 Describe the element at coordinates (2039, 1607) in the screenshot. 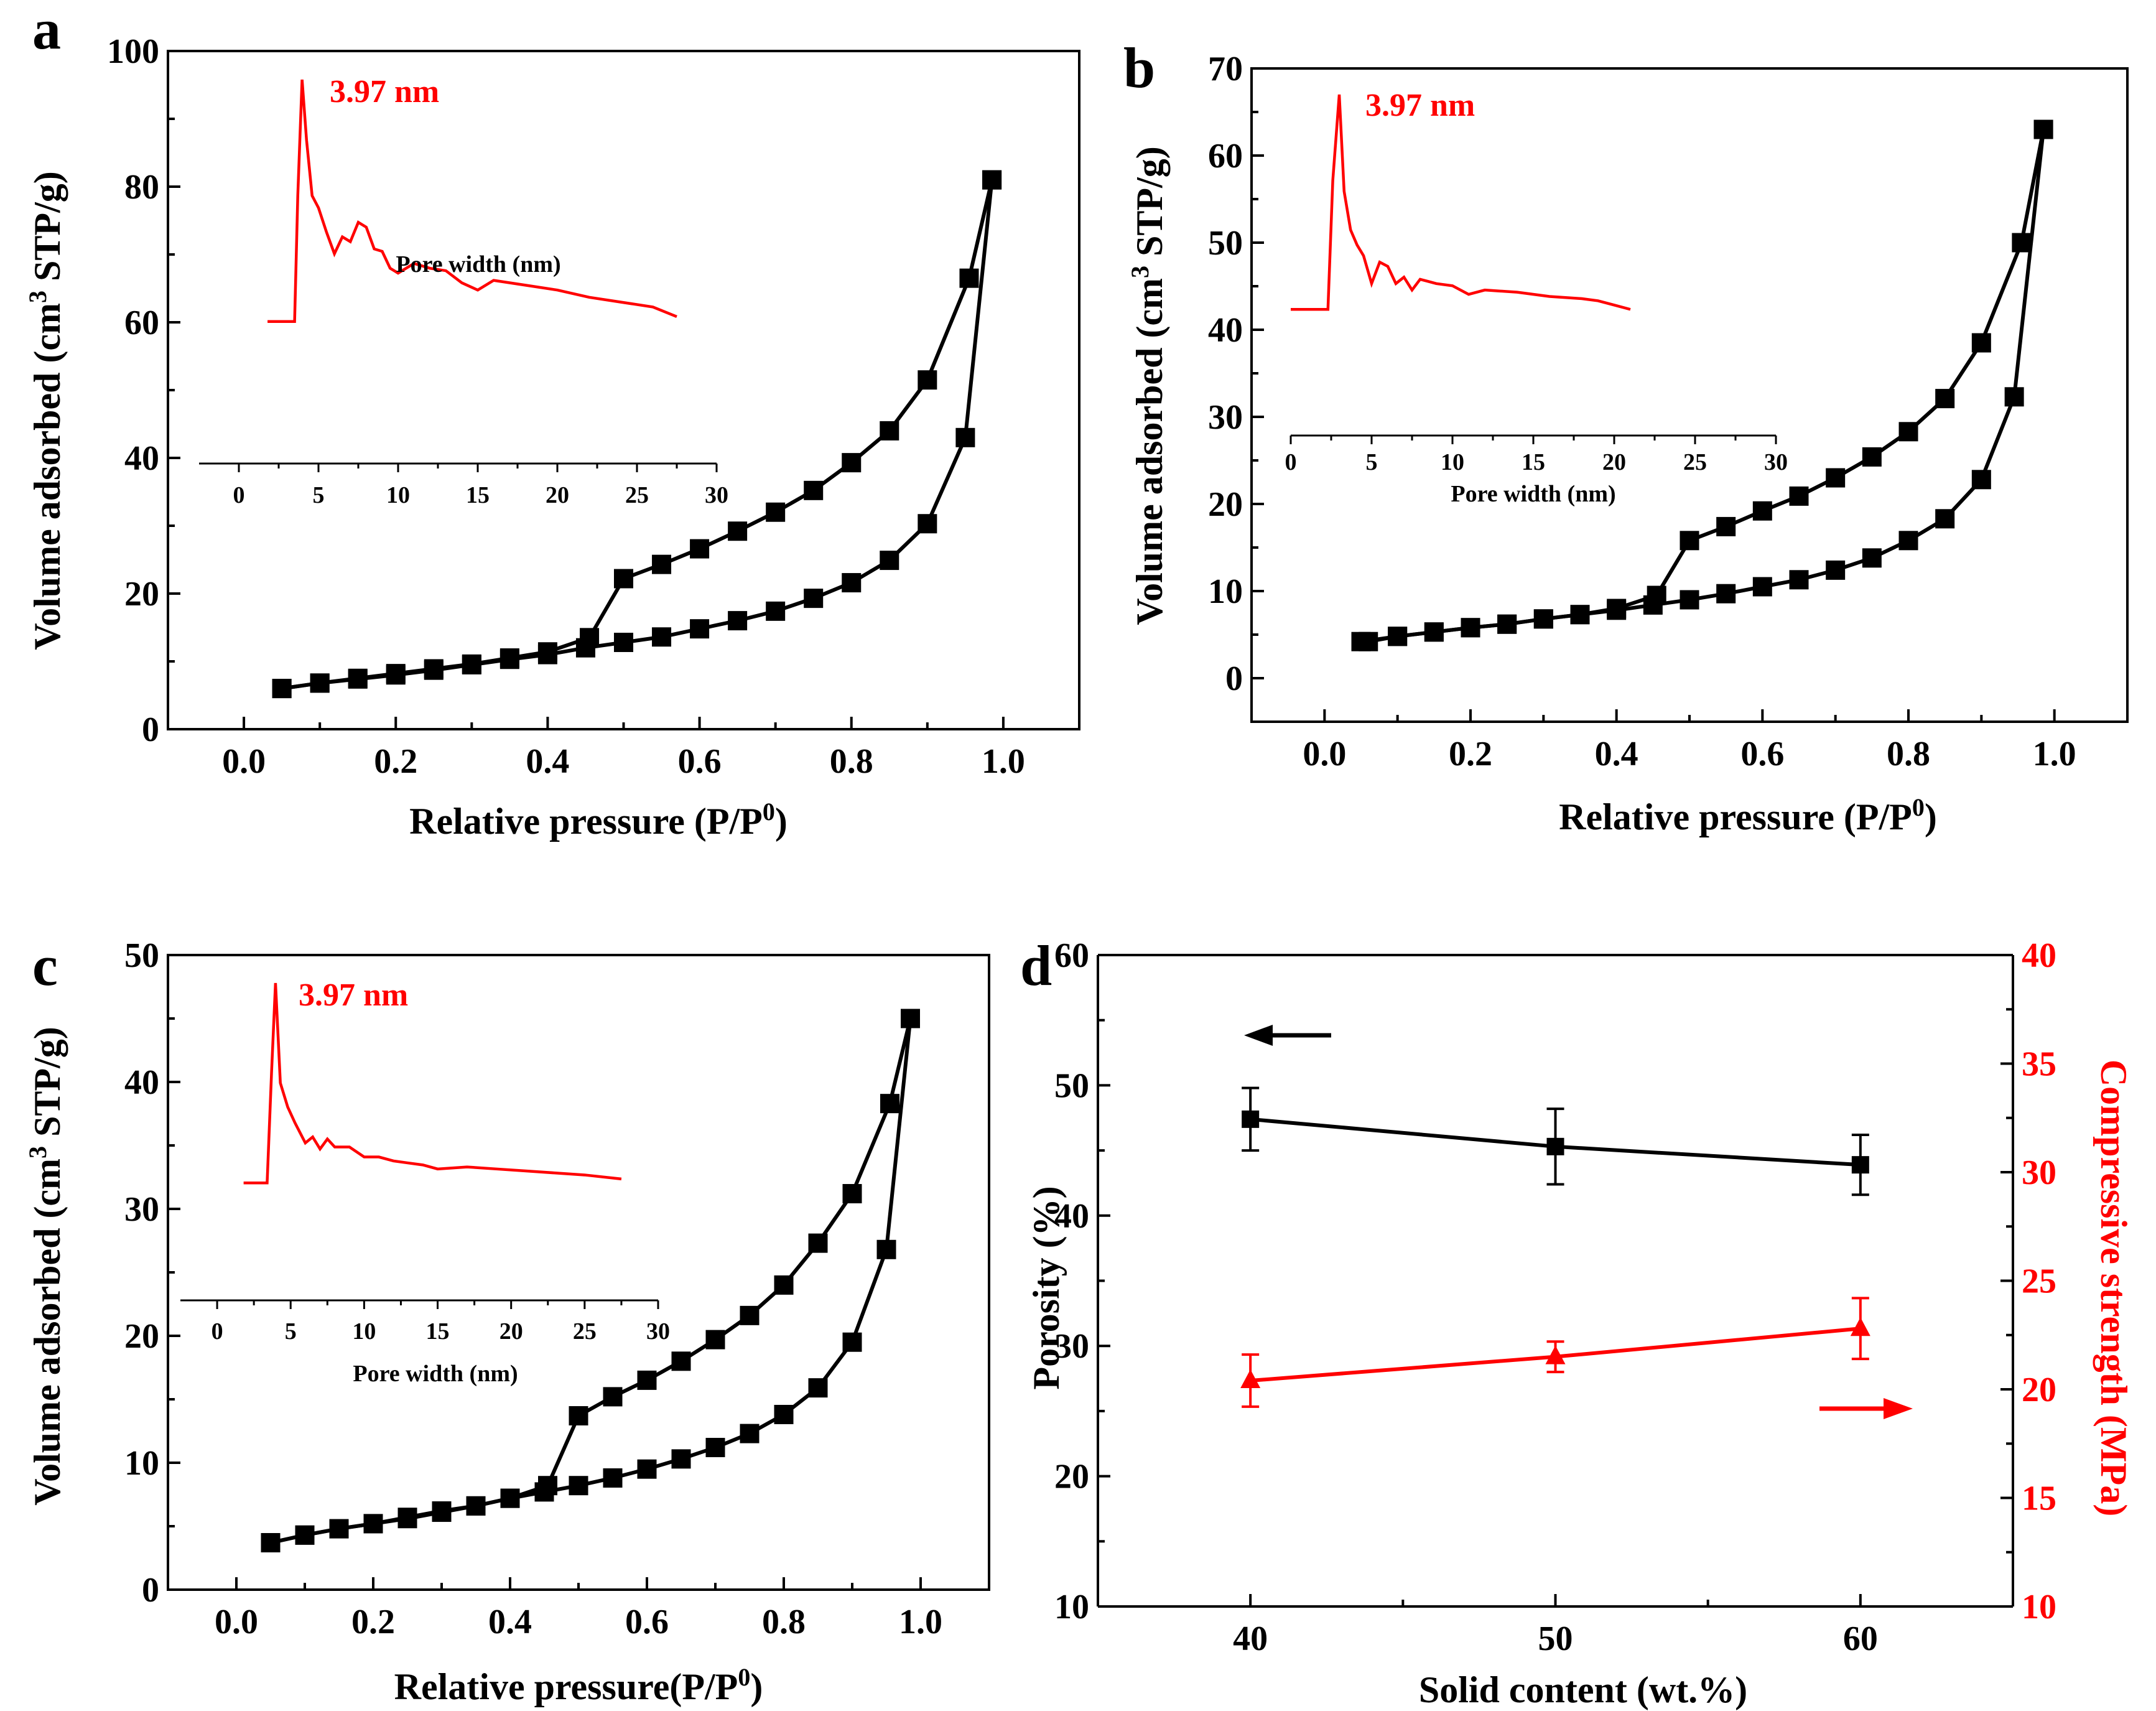

I see `right-y-tick-label: 10` at that location.